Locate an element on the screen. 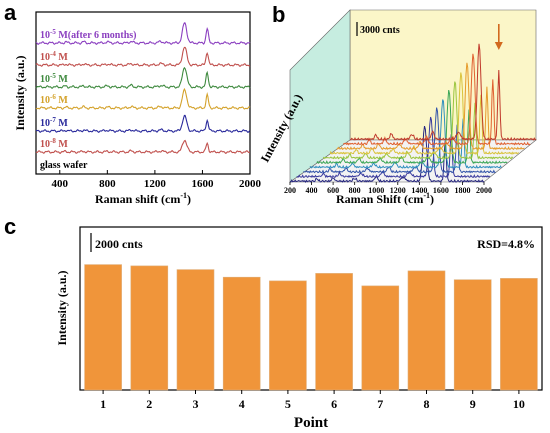  panel-a-series-label: 10-7 M is located at coordinates (54, 122).